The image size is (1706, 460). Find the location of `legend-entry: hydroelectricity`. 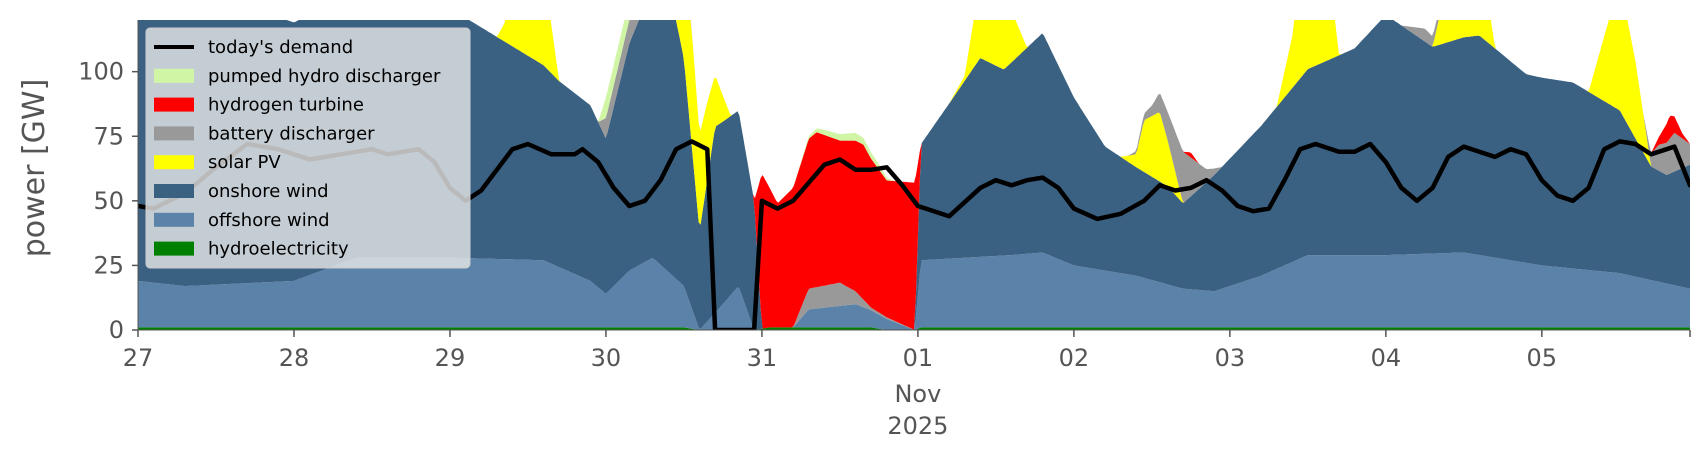

legend-entry: hydroelectricity is located at coordinates (251, 249).